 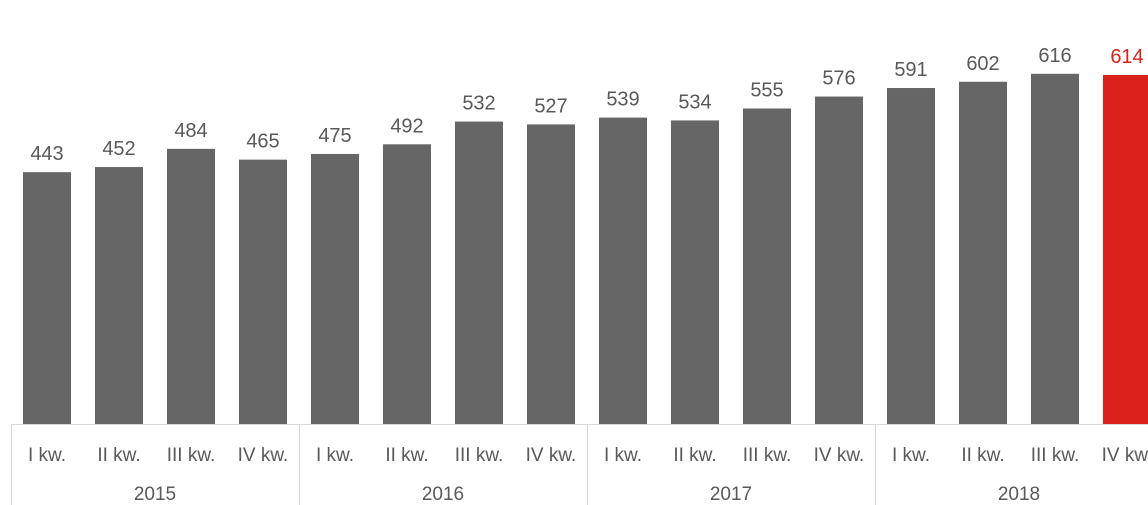 What do you see at coordinates (1125, 455) in the screenshot?
I see `tick-label-16: IV kw.` at bounding box center [1125, 455].